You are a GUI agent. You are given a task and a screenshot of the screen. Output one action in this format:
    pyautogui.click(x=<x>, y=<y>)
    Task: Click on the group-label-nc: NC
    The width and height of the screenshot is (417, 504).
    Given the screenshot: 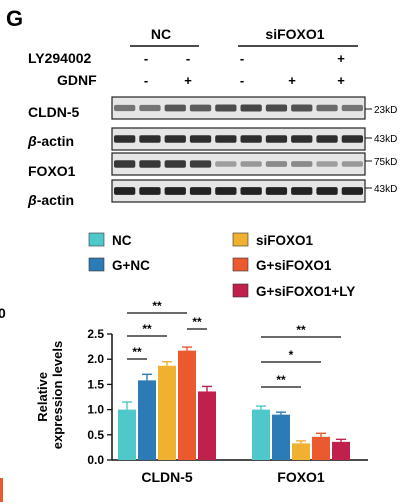 What is the action you would take?
    pyautogui.click(x=161, y=34)
    